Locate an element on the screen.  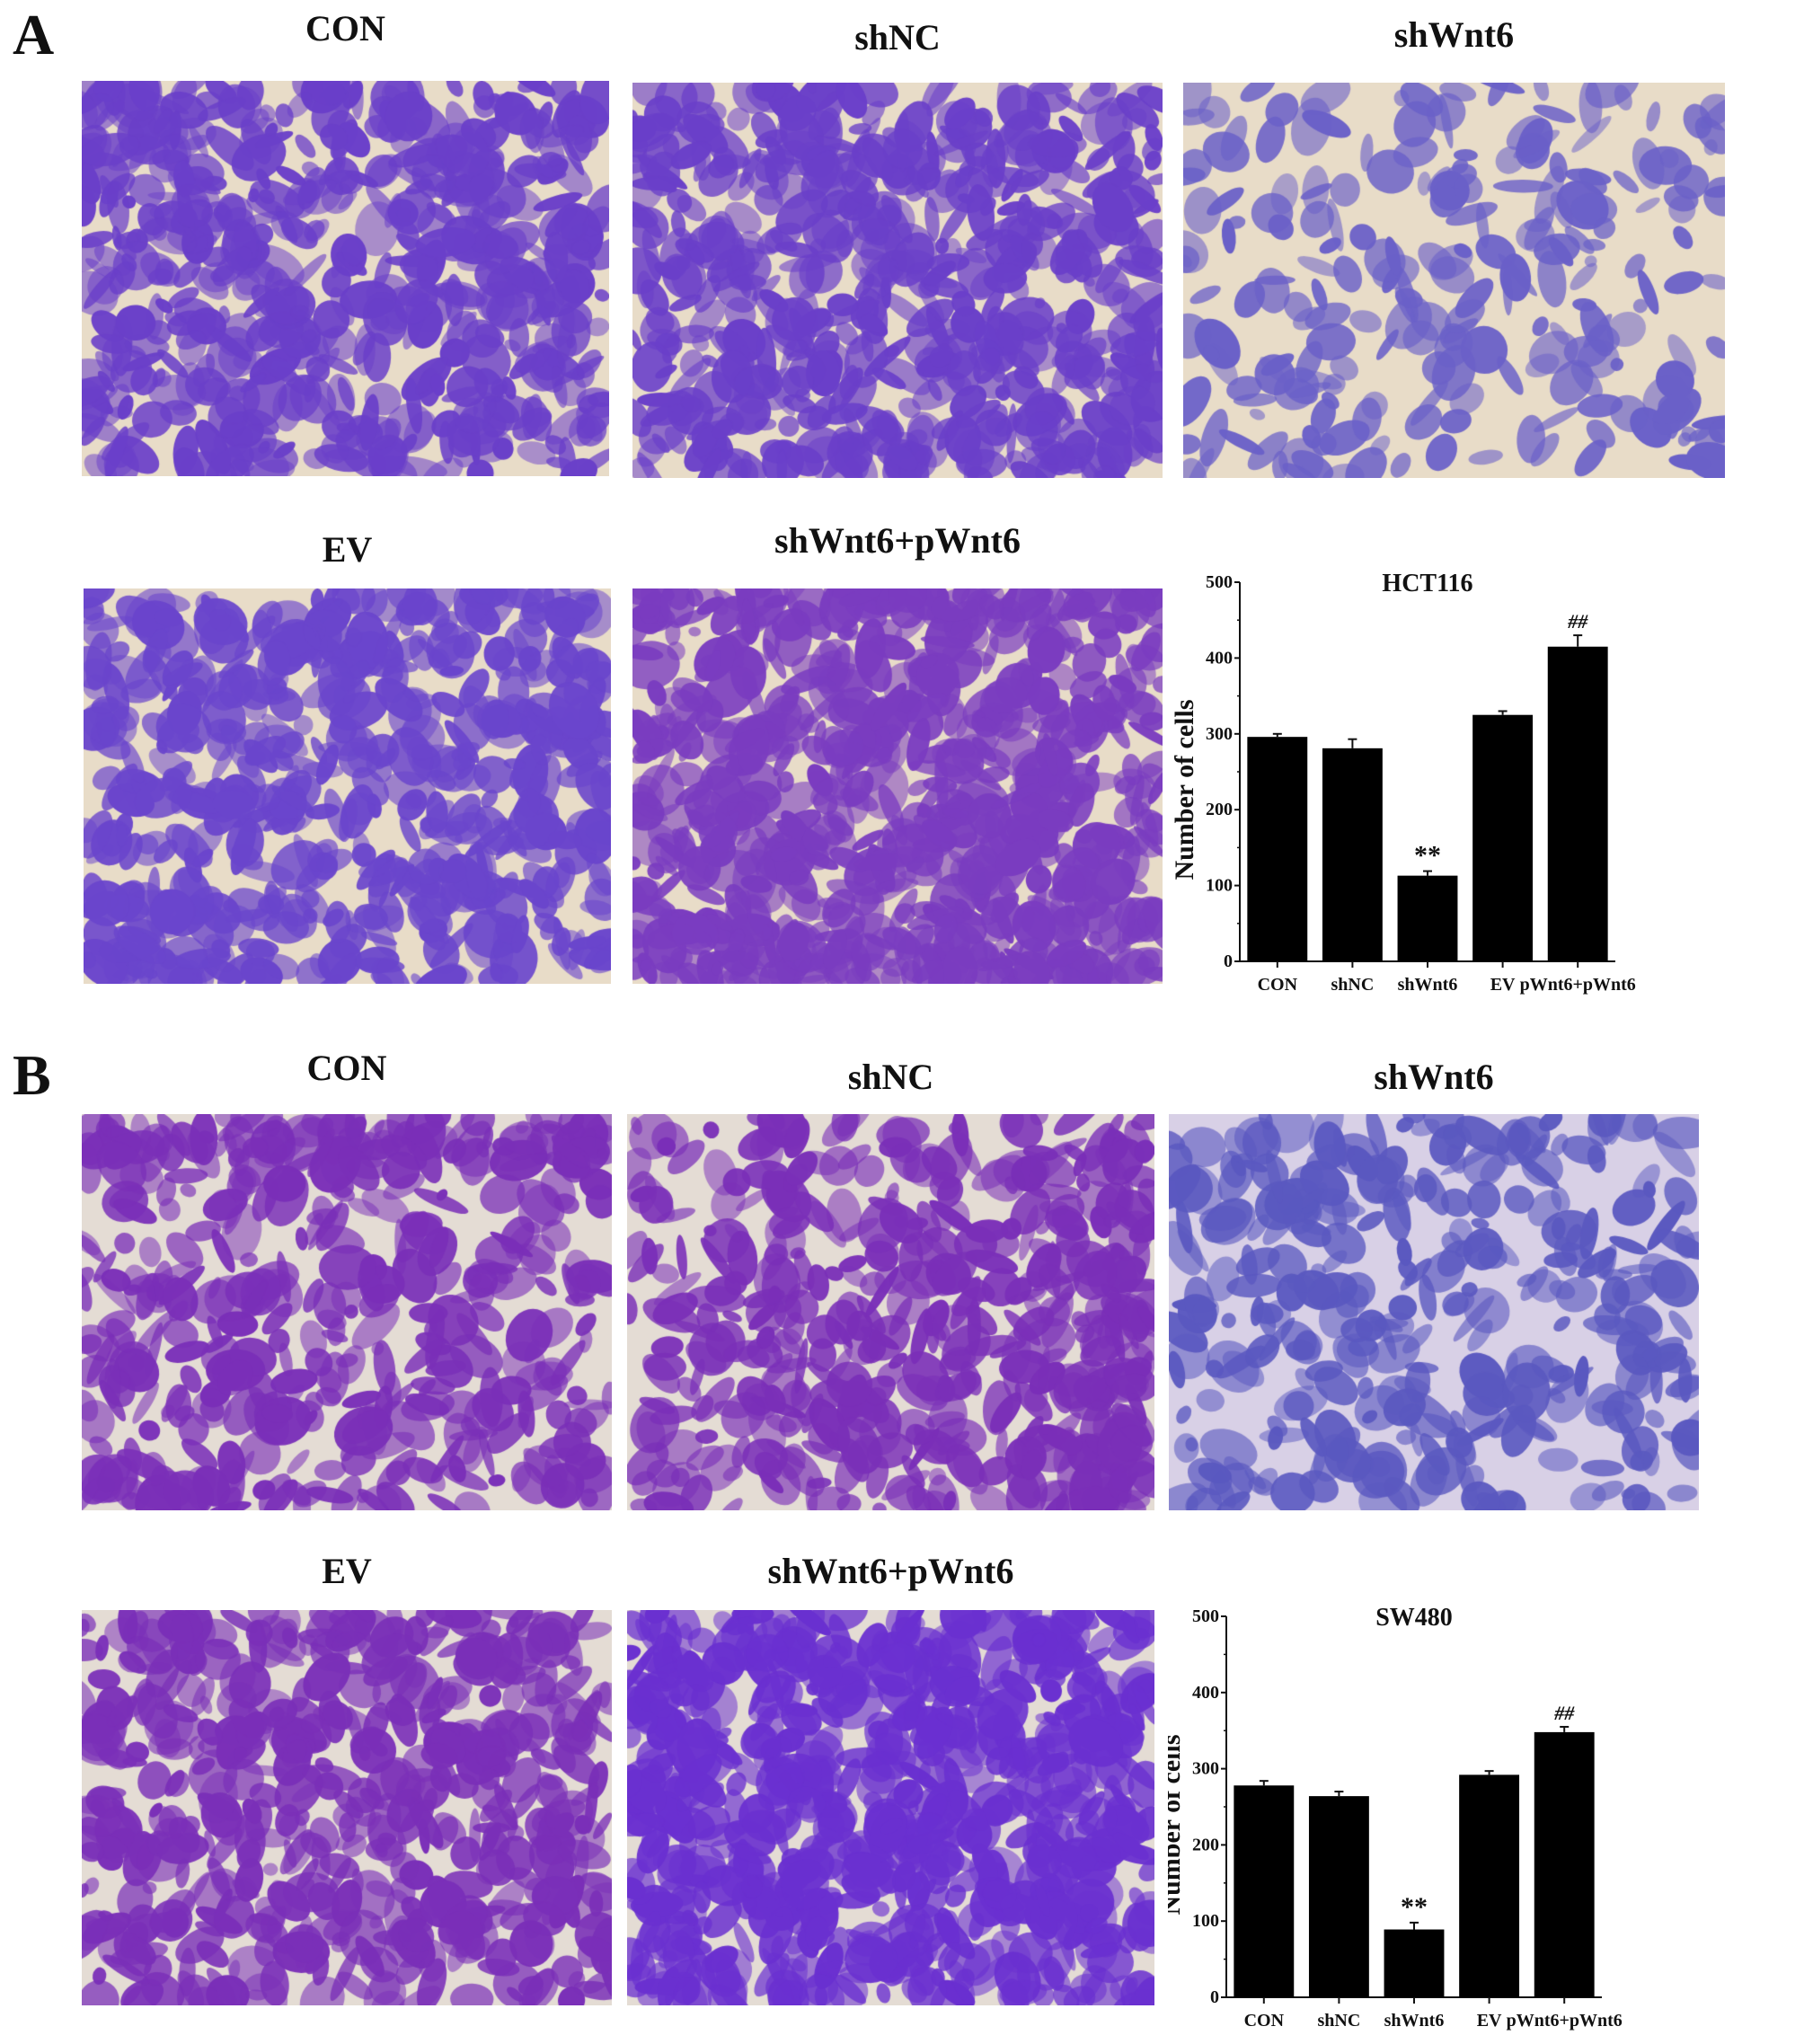
panel-label-a: A is located at coordinates (34, 34).